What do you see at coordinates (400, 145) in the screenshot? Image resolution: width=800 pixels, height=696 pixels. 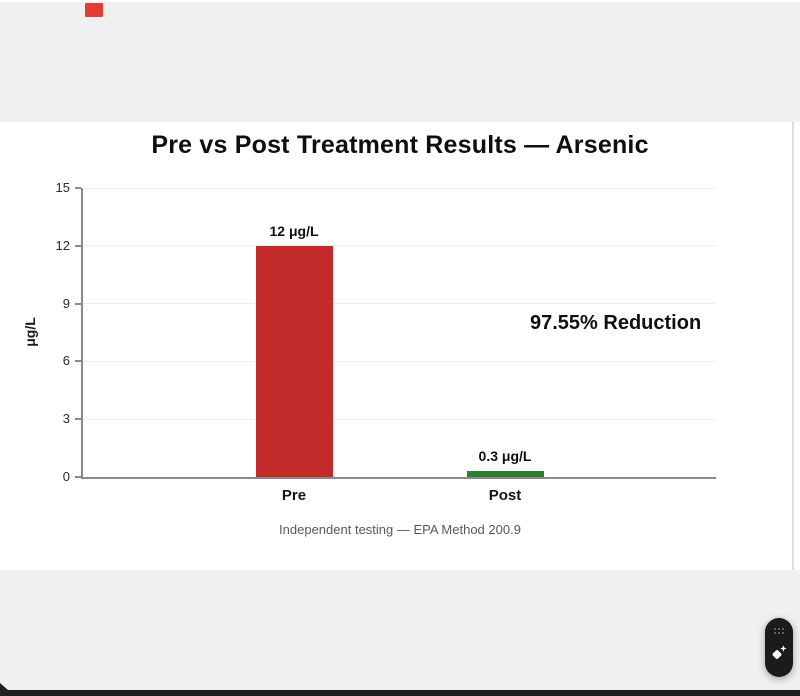 I see `chart-title: Pre vs Post Treatment Results — Arsenic` at bounding box center [400, 145].